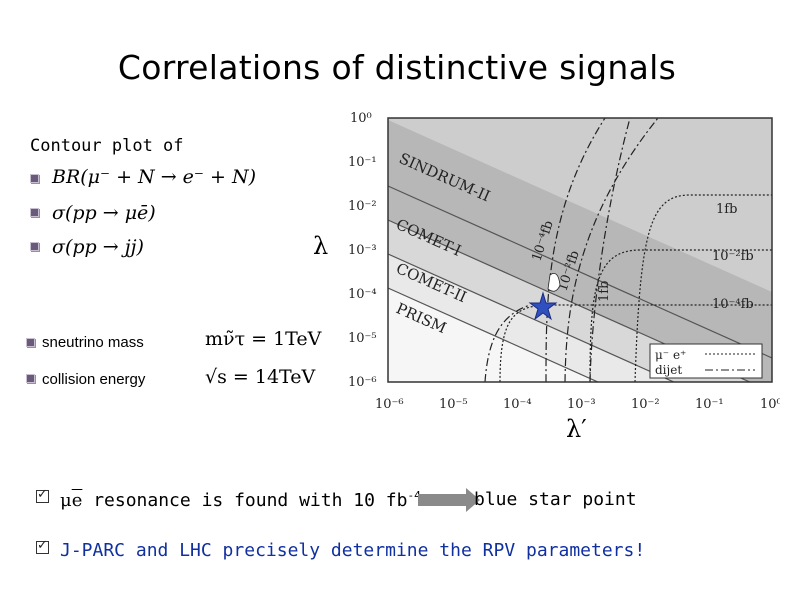 This screenshot has width=794, height=595. Describe the element at coordinates (362, 382) in the screenshot. I see `y-tick-label: 10⁻⁶` at that location.